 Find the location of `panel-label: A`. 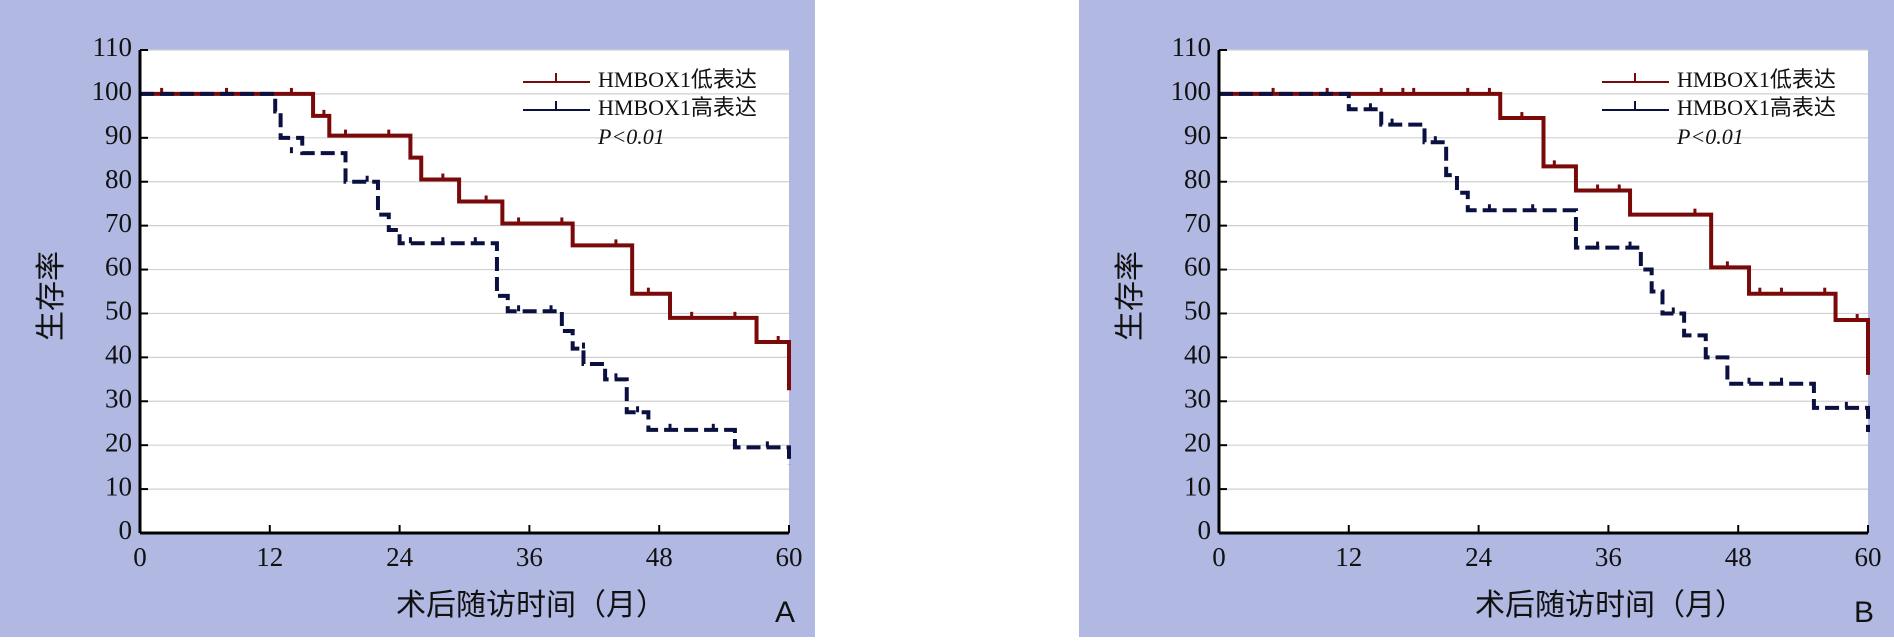

panel-label: A is located at coordinates (785, 612).